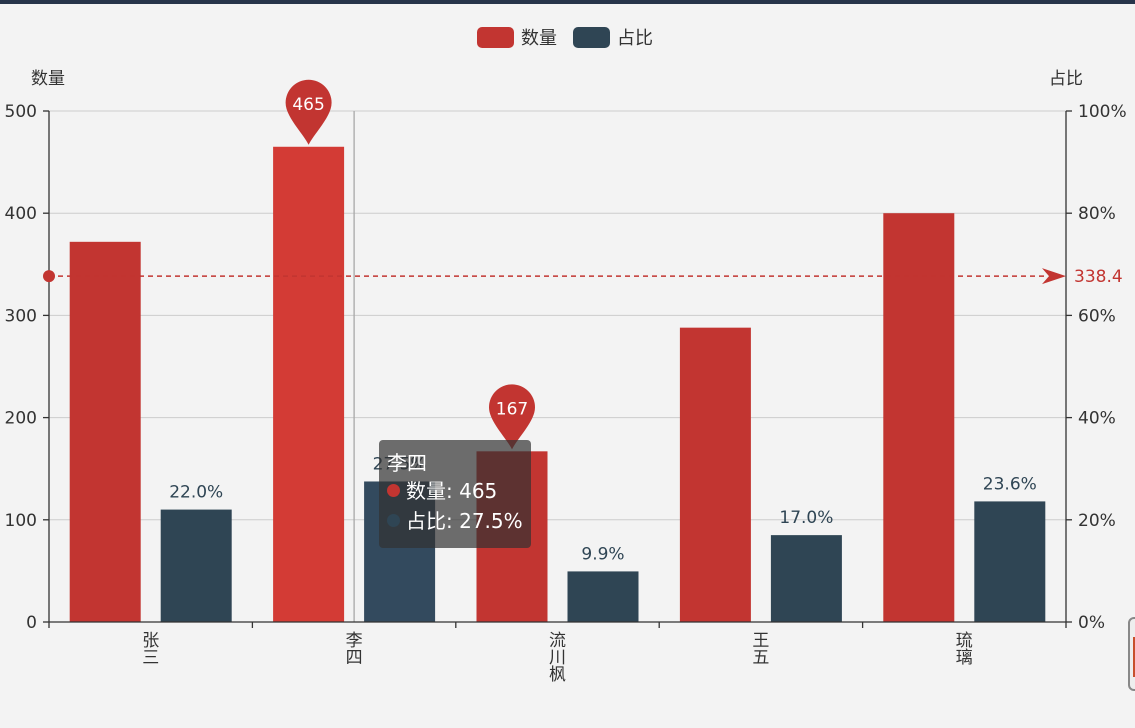 The image size is (1135, 728). I want to click on legend-label-0: 数量, so click(539, 38).